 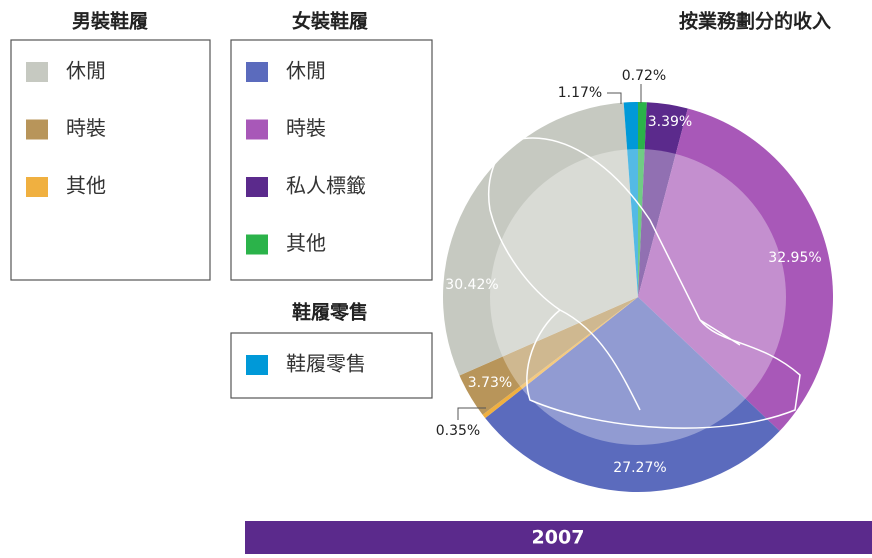 What do you see at coordinates (794, 258) in the screenshot?
I see `value-label: 32.95%` at bounding box center [794, 258].